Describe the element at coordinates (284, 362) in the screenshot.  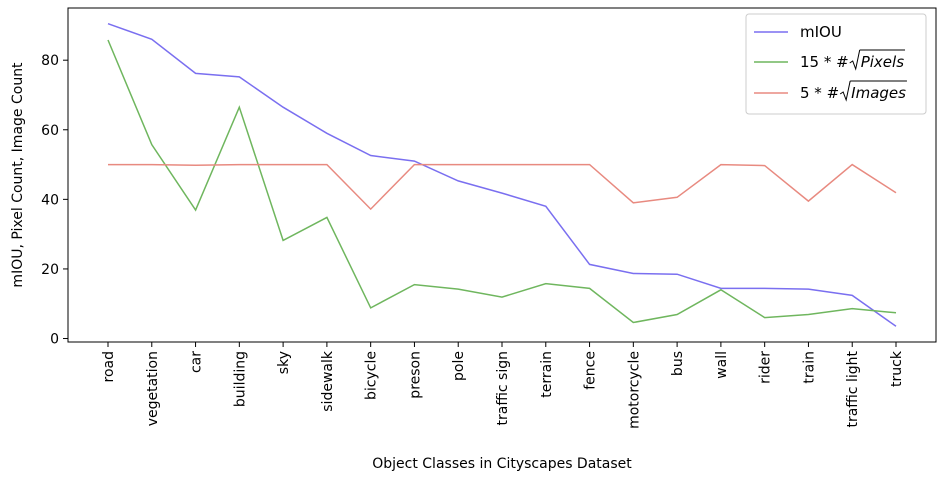
I see `x-tick-label: sky` at that location.